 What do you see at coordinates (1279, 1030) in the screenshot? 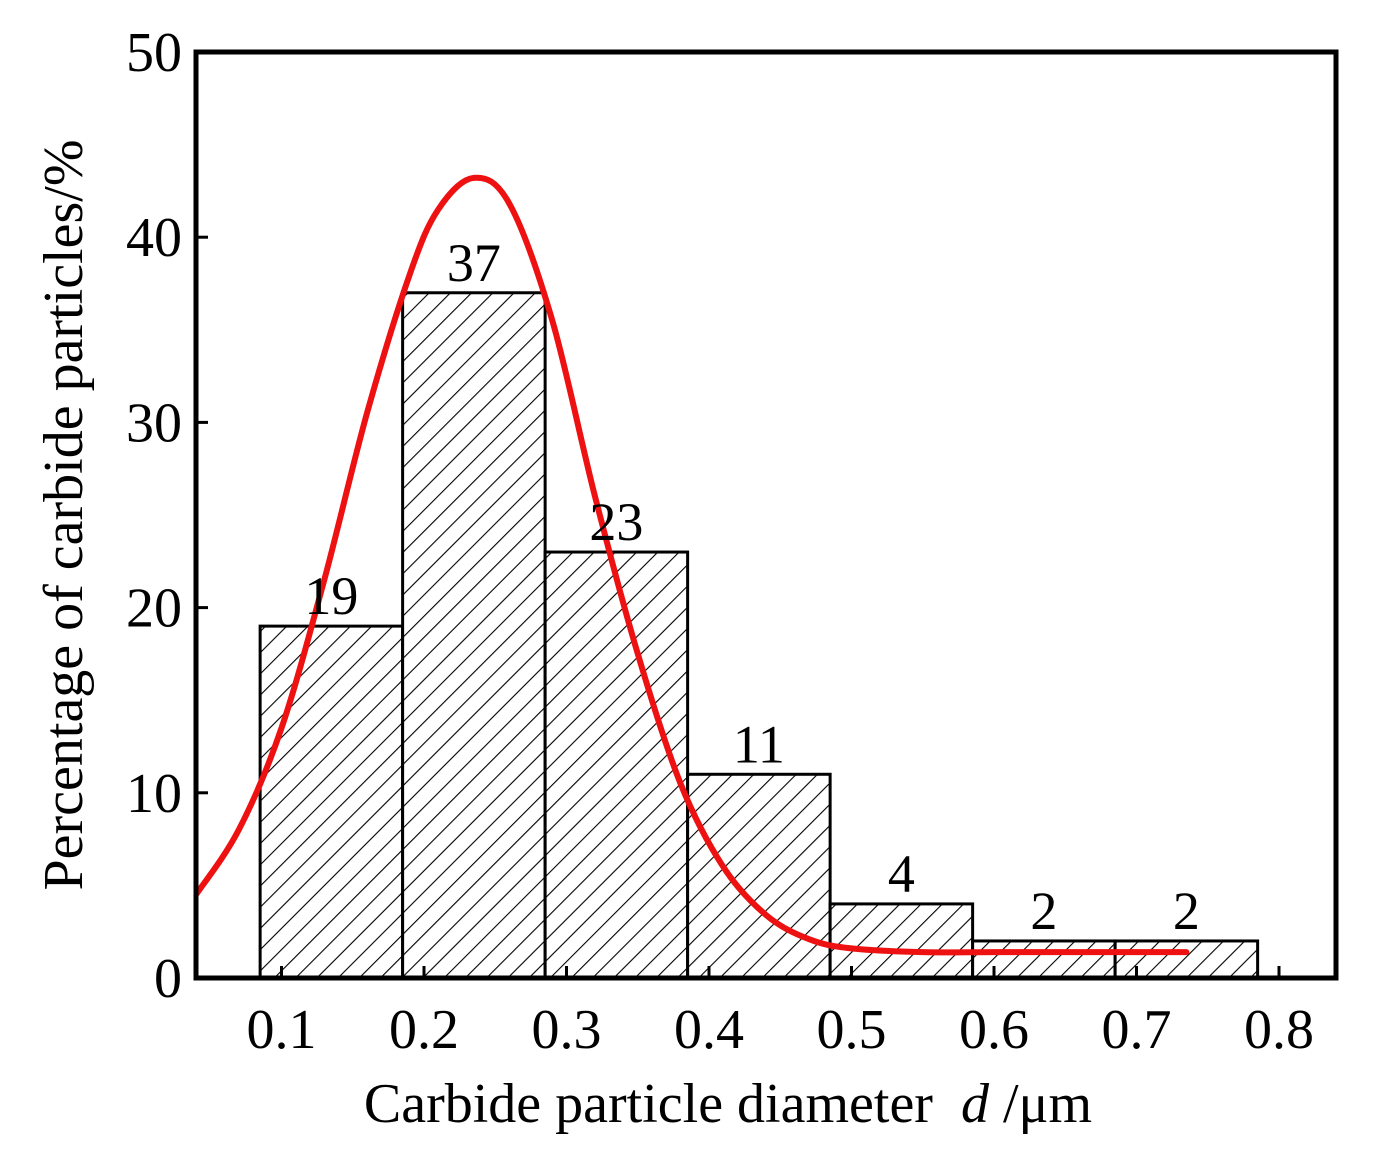
I see `x-tick-label-8: 0.8` at bounding box center [1279, 1030].